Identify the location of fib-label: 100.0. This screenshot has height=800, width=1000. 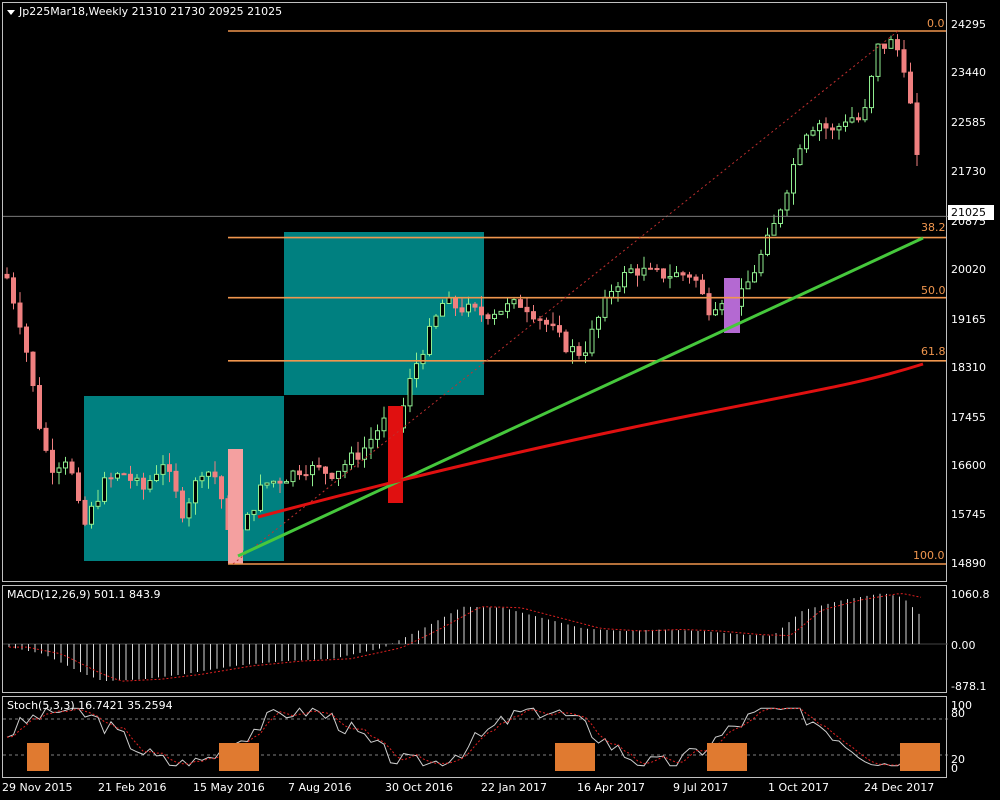
(929, 555).